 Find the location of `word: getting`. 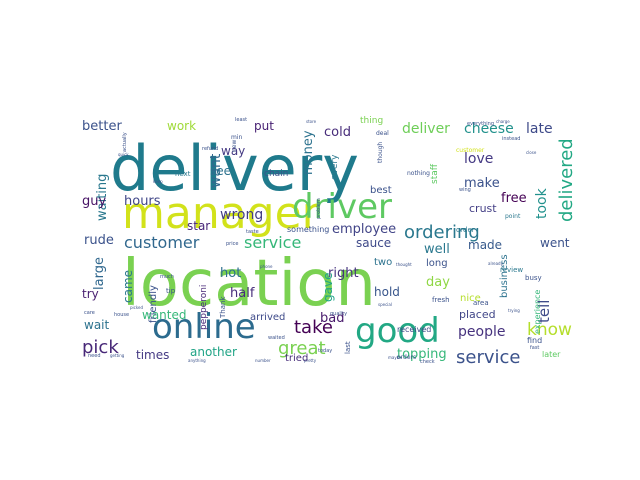

word: getting is located at coordinates (117, 355).